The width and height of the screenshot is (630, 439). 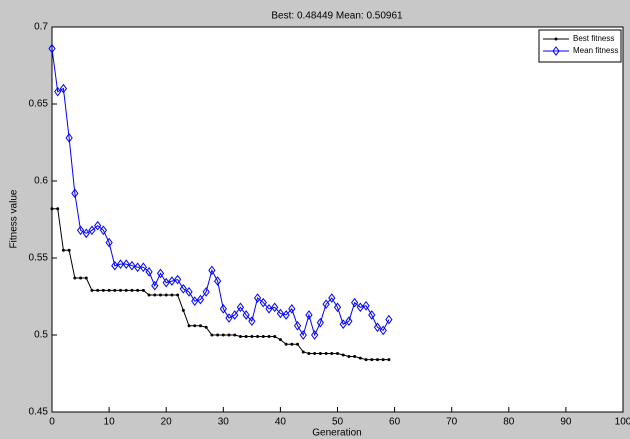 I want to click on y-tick-label: 0.7, so click(x=41, y=27).